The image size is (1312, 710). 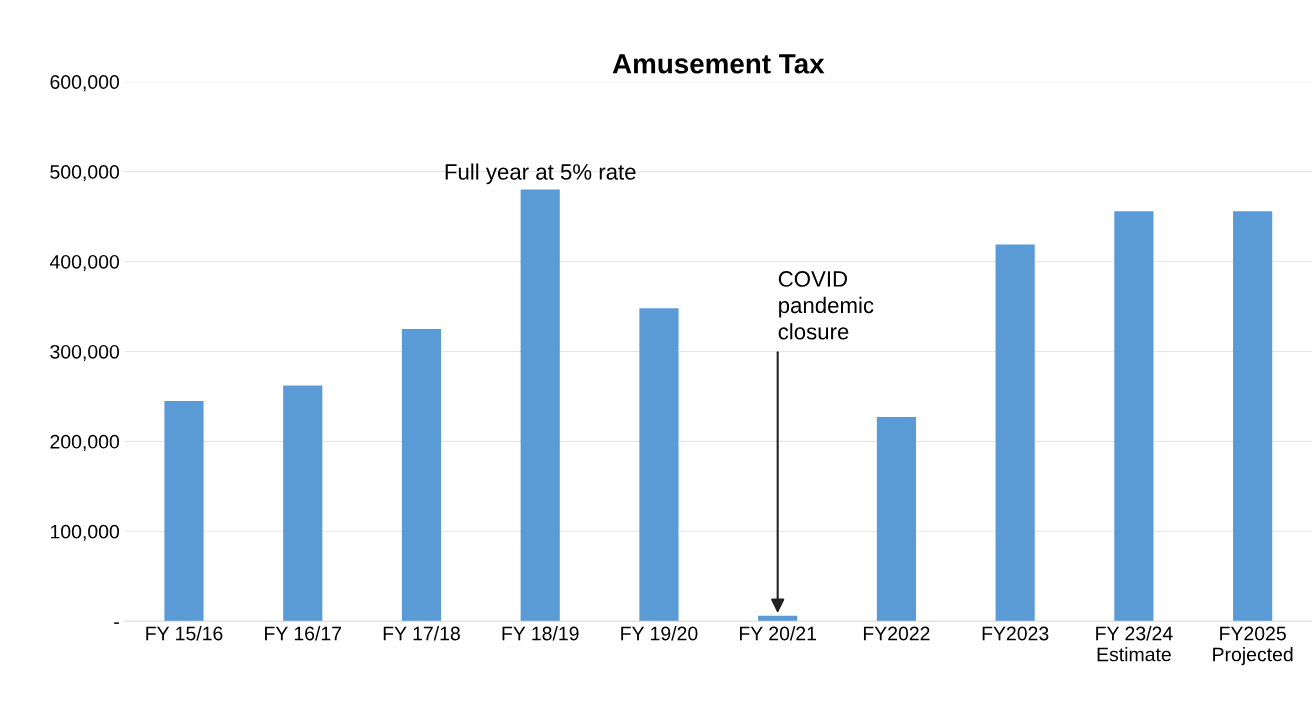 What do you see at coordinates (540, 174) in the screenshot?
I see `annotation: Full year at 5% rate` at bounding box center [540, 174].